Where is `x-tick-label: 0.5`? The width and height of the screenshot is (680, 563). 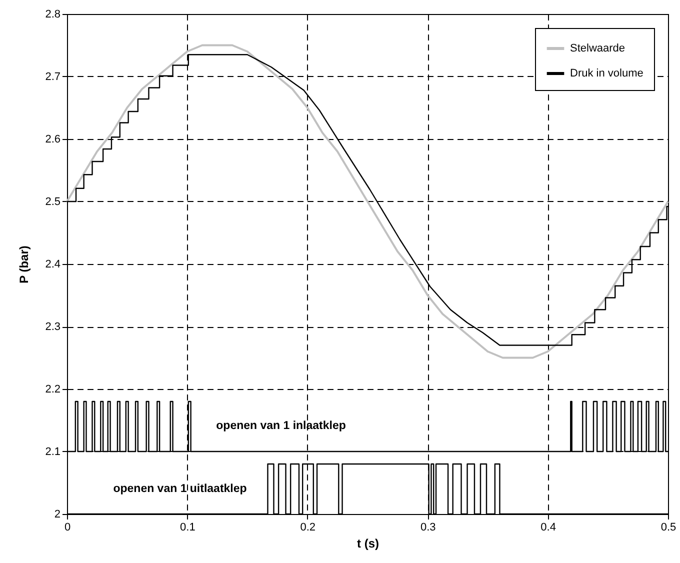 x-tick-label: 0.5 is located at coordinates (668, 528).